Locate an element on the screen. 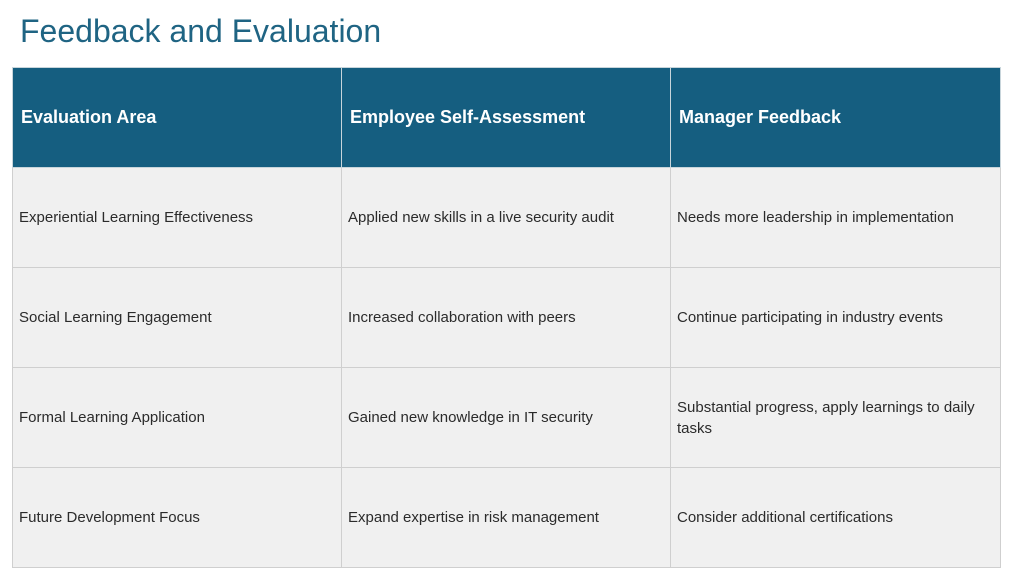 Image resolution: width=1024 pixels, height=576 pixels. header-evaluation-area: Evaluation Area is located at coordinates (177, 117).